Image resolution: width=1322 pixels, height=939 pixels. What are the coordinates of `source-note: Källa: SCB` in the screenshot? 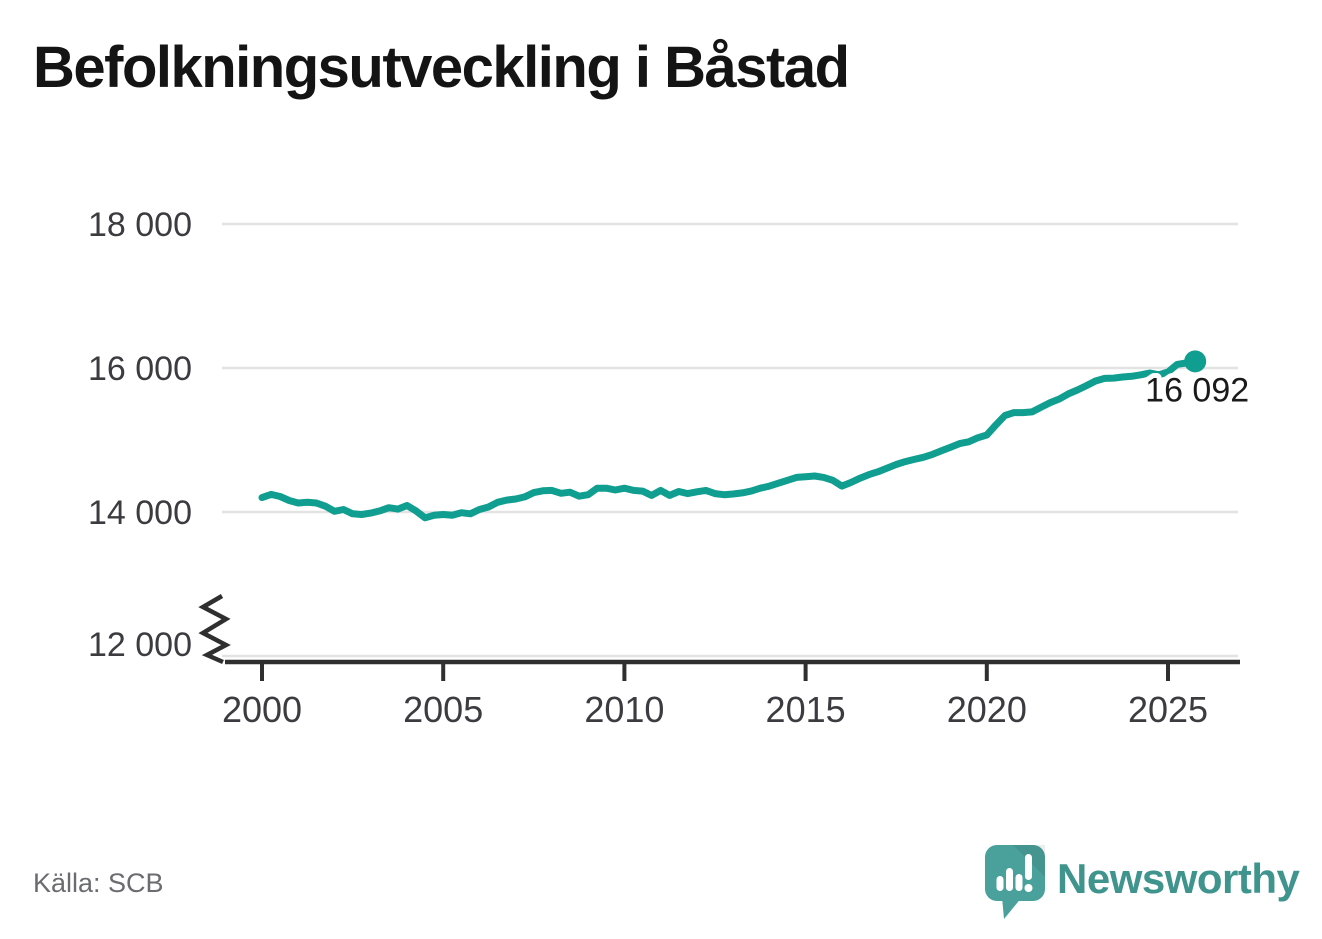 It's located at (98, 883).